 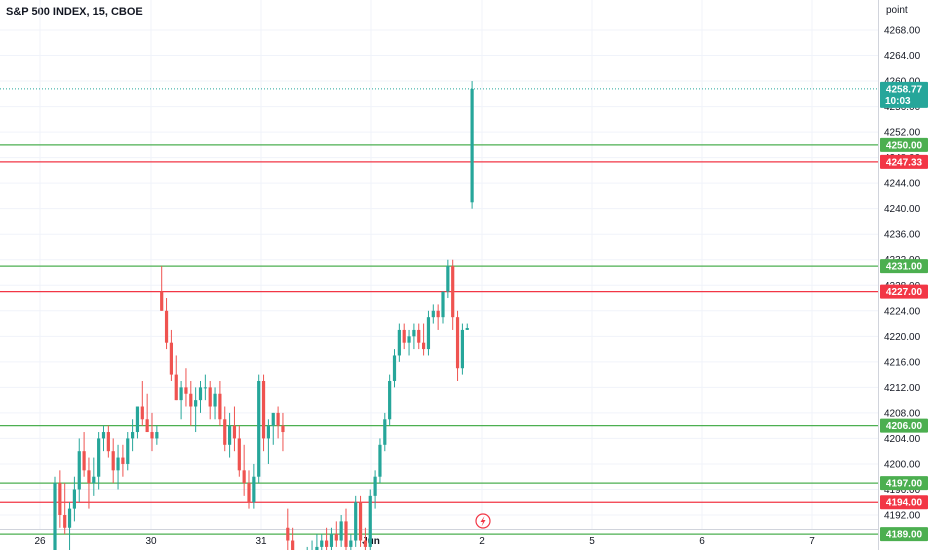 I want to click on y-tick-label: 4204.00, so click(x=902, y=439).